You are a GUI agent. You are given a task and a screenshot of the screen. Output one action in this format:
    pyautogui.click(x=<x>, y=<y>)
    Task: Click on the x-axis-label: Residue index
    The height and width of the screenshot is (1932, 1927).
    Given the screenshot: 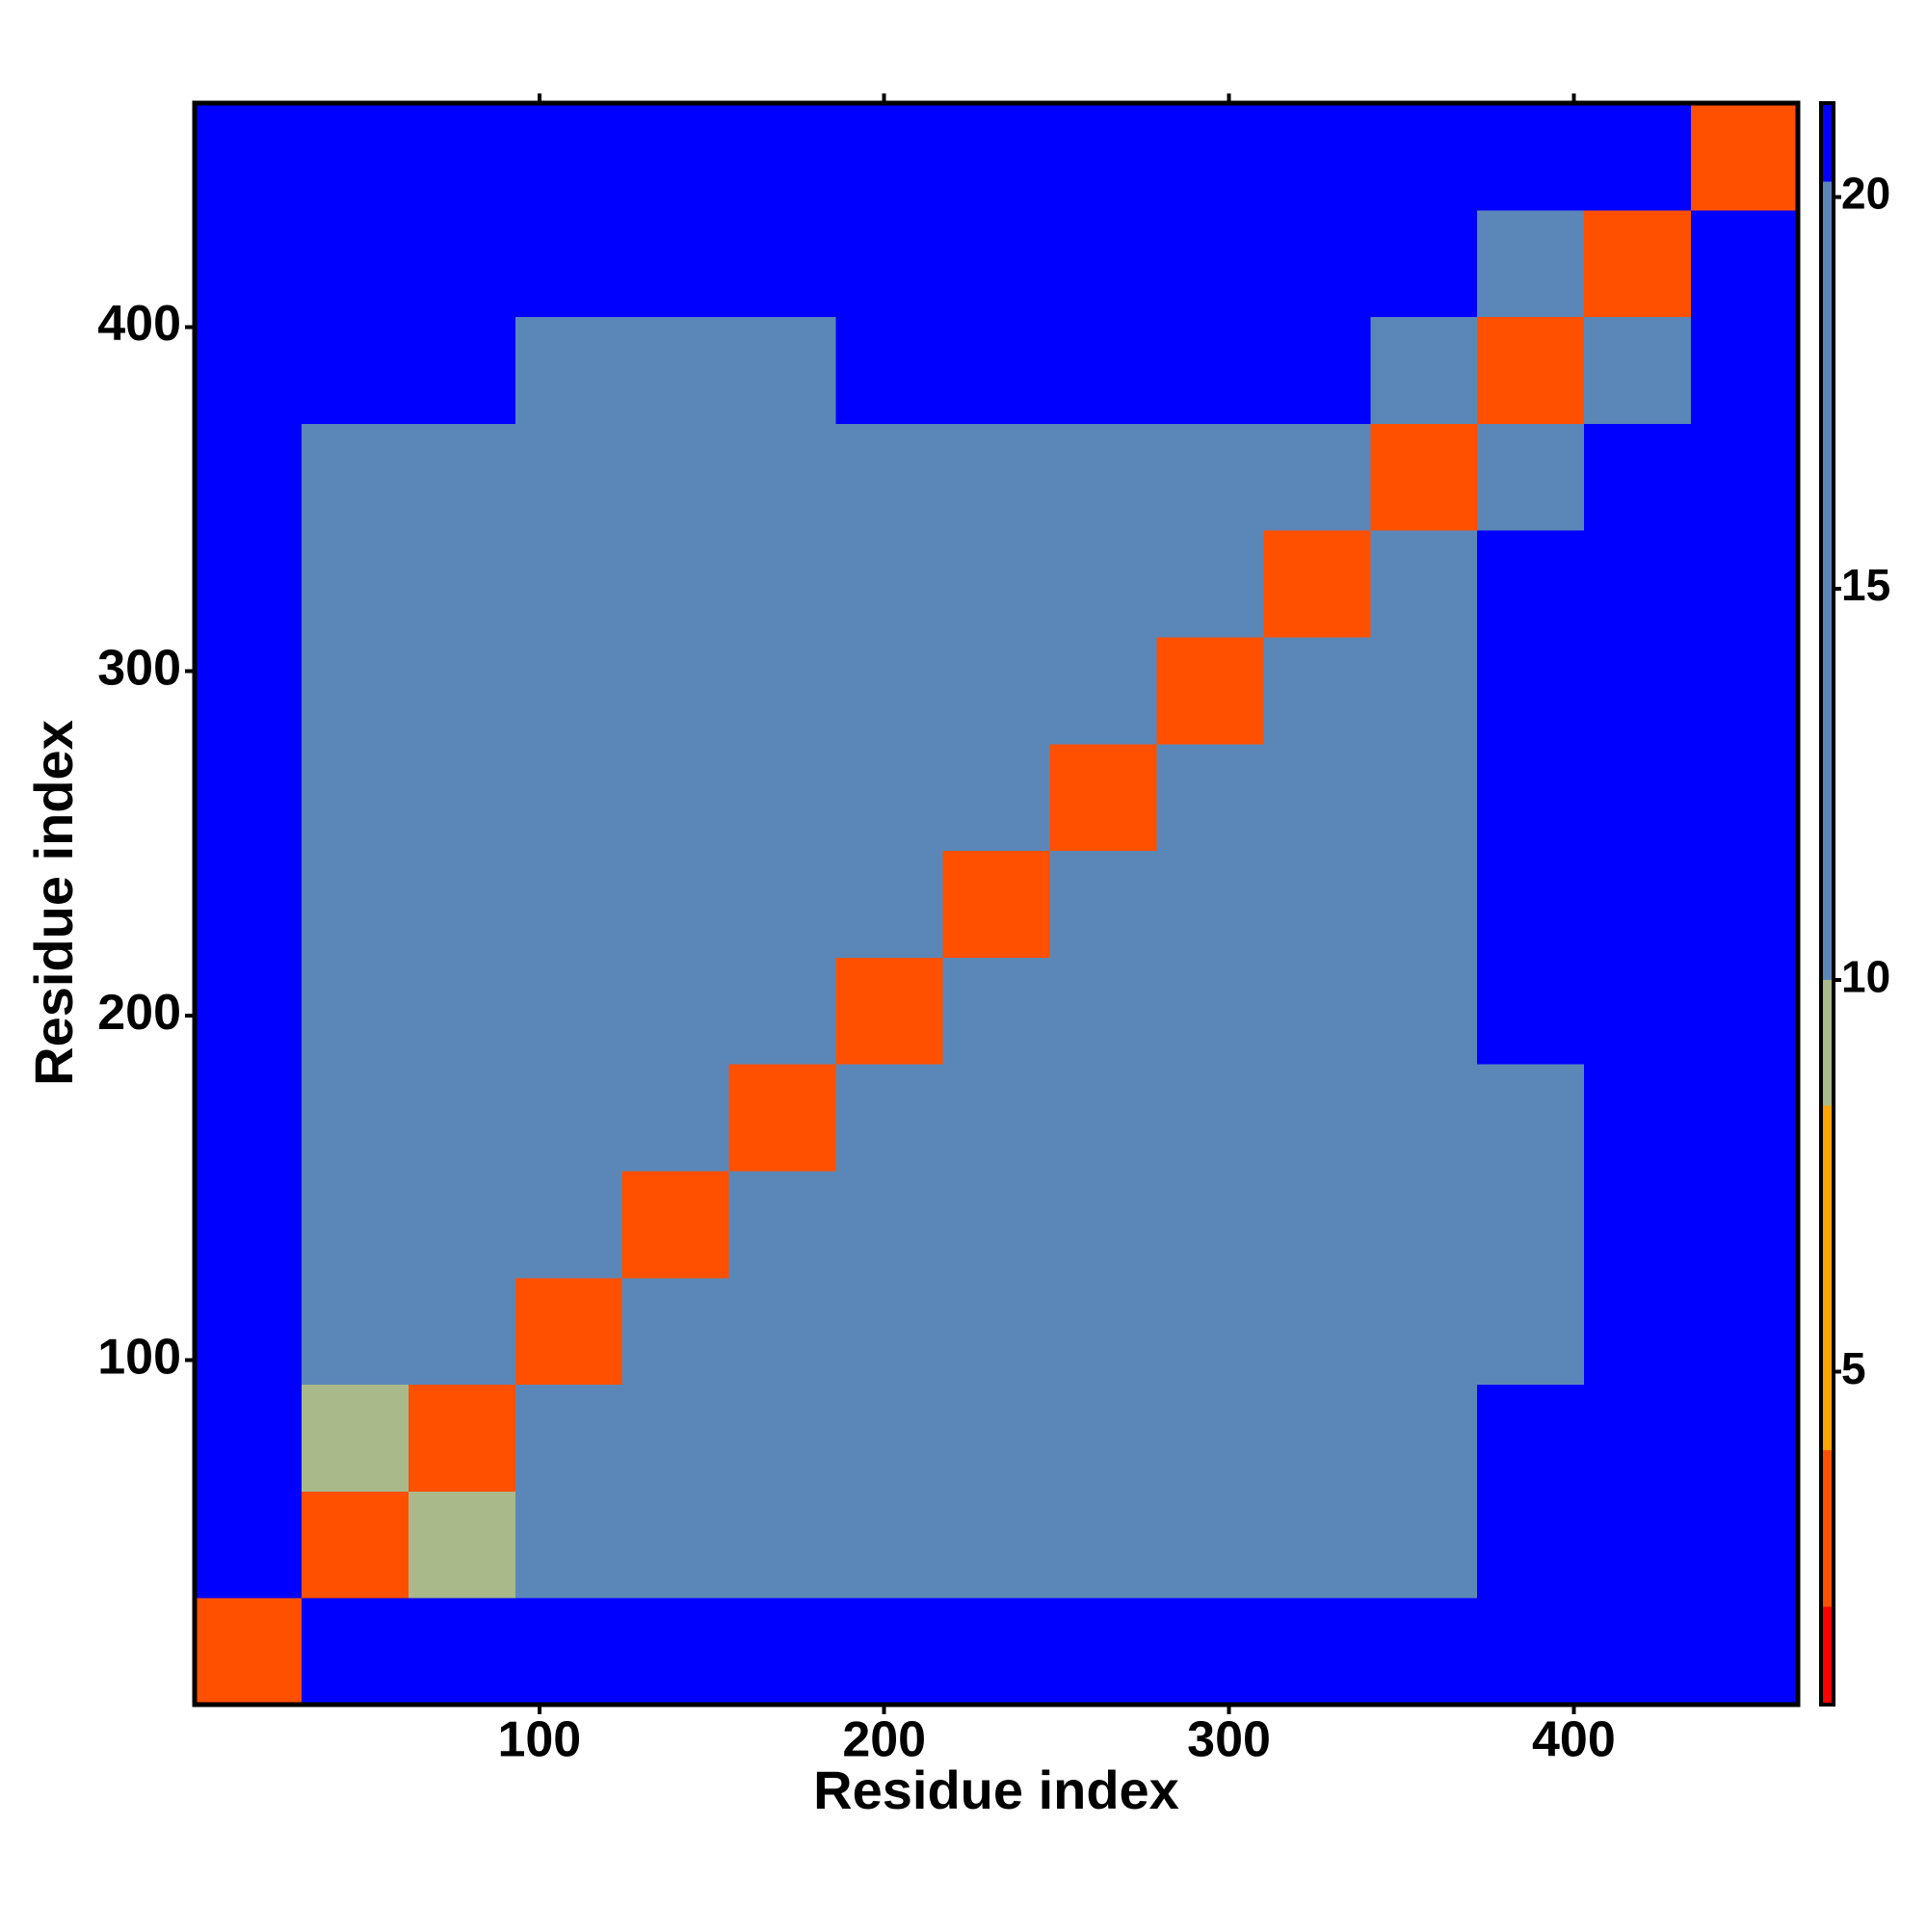 What is the action you would take?
    pyautogui.click(x=996, y=1790)
    